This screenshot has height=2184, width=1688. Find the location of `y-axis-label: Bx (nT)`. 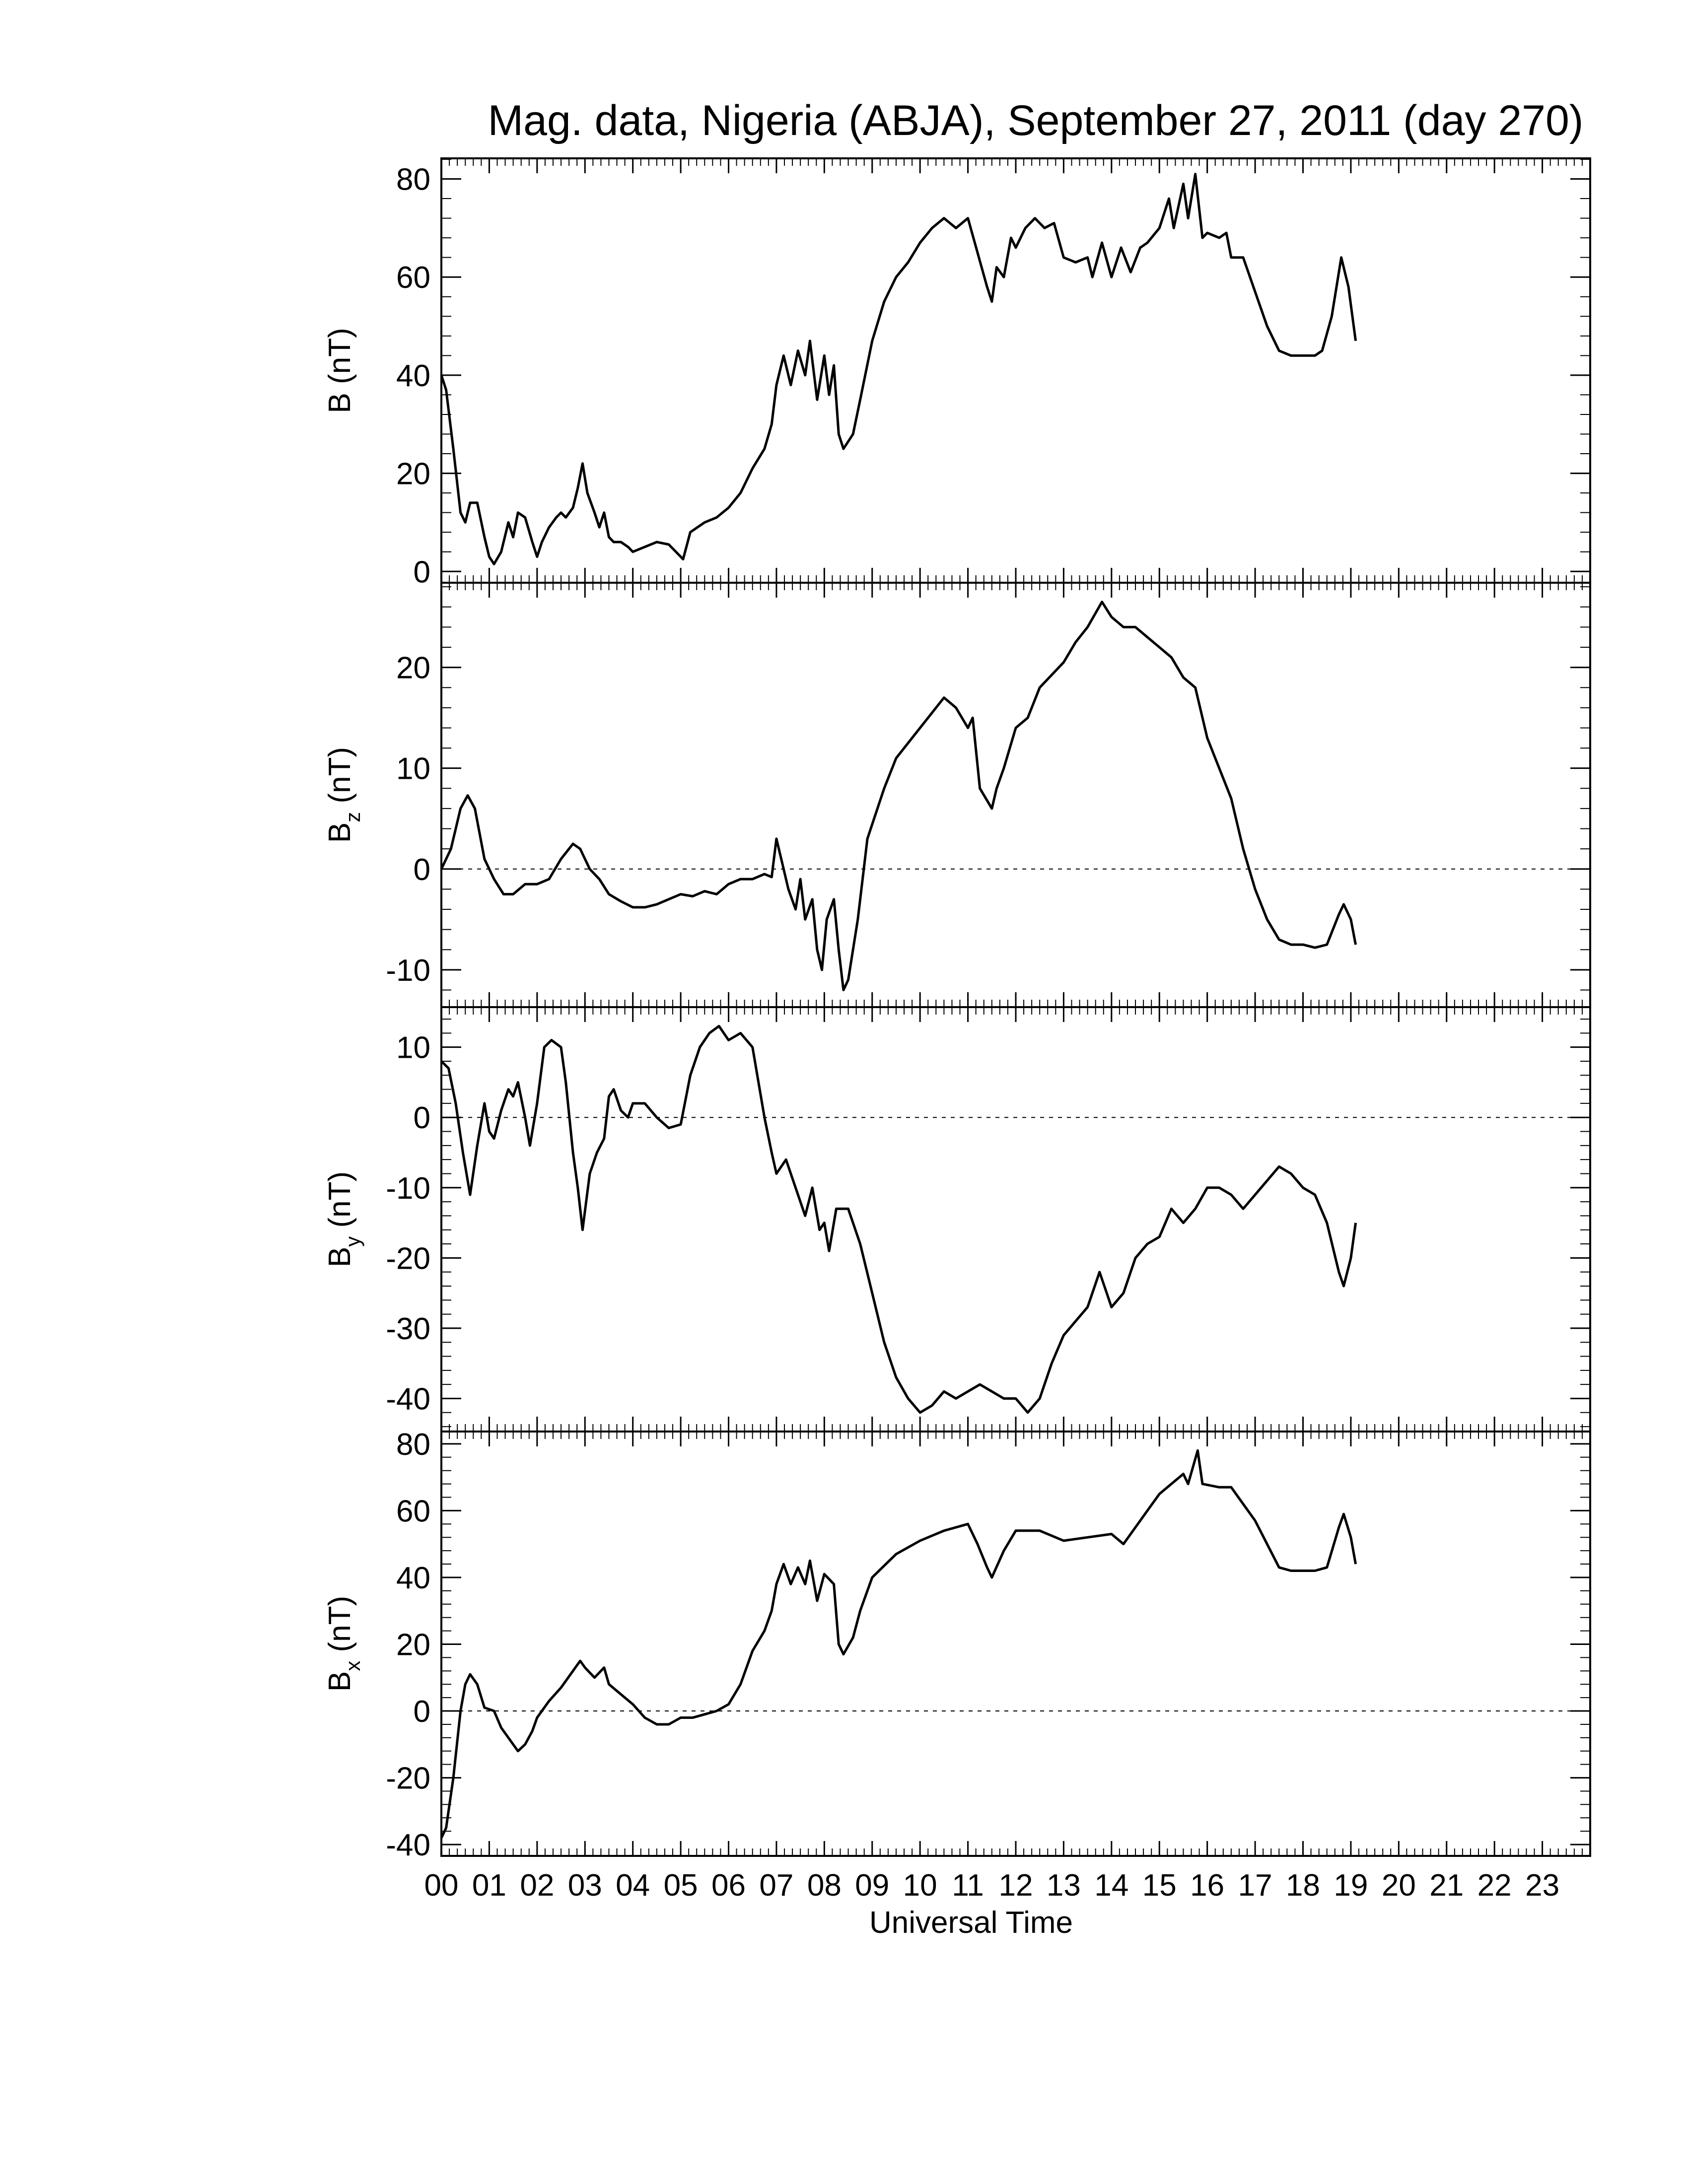

y-axis-label: Bx (nT) is located at coordinates (343, 1644).